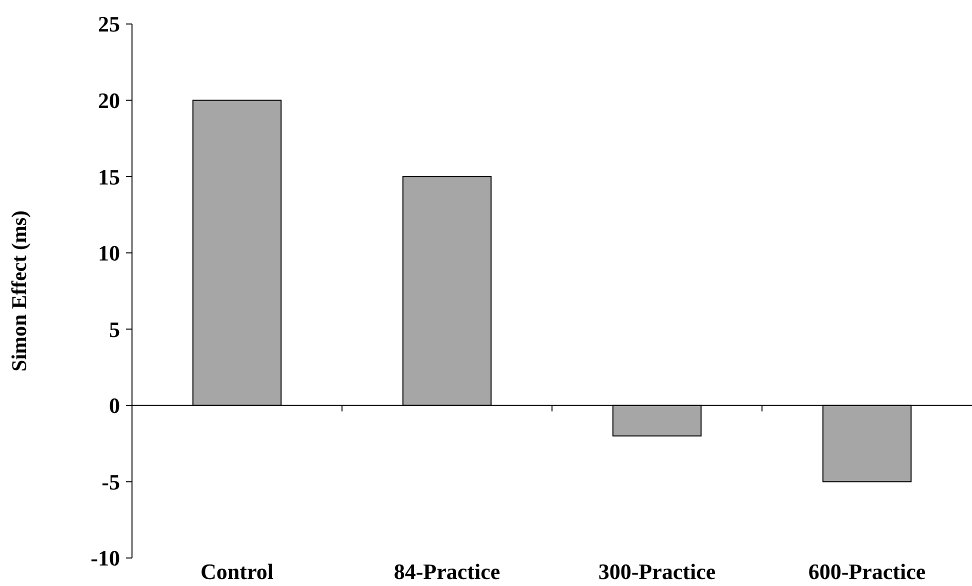 This screenshot has width=972, height=586. I want to click on y-axis-title: Simon Effect (ms), so click(19, 291).